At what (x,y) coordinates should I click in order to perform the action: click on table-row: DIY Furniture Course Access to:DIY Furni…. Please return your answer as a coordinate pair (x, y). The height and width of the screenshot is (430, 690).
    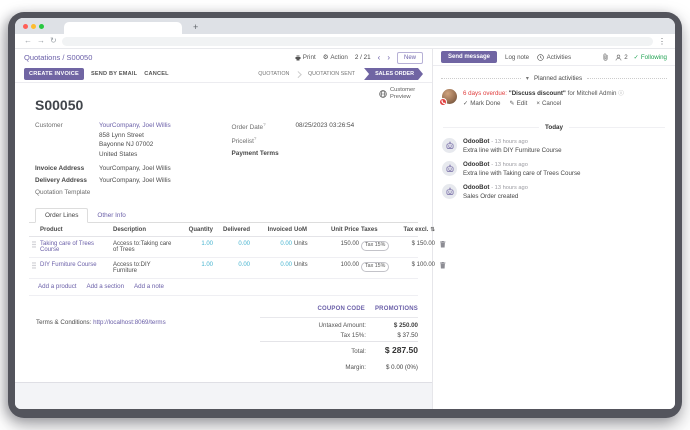
    Looking at the image, I should click on (237, 268).